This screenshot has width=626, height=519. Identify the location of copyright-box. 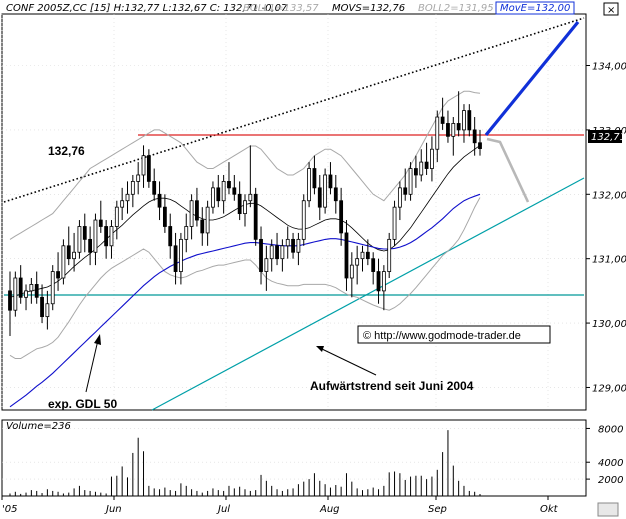
(454, 334).